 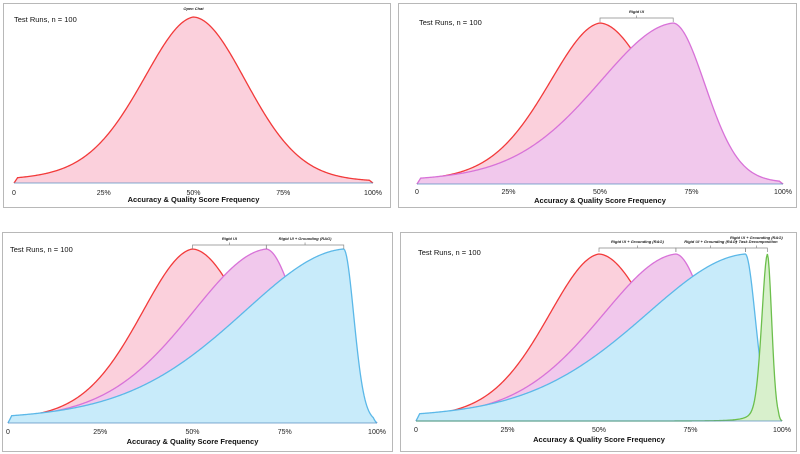 I want to click on bracket-label-line2: + Task Decomposition, so click(x=756, y=241).